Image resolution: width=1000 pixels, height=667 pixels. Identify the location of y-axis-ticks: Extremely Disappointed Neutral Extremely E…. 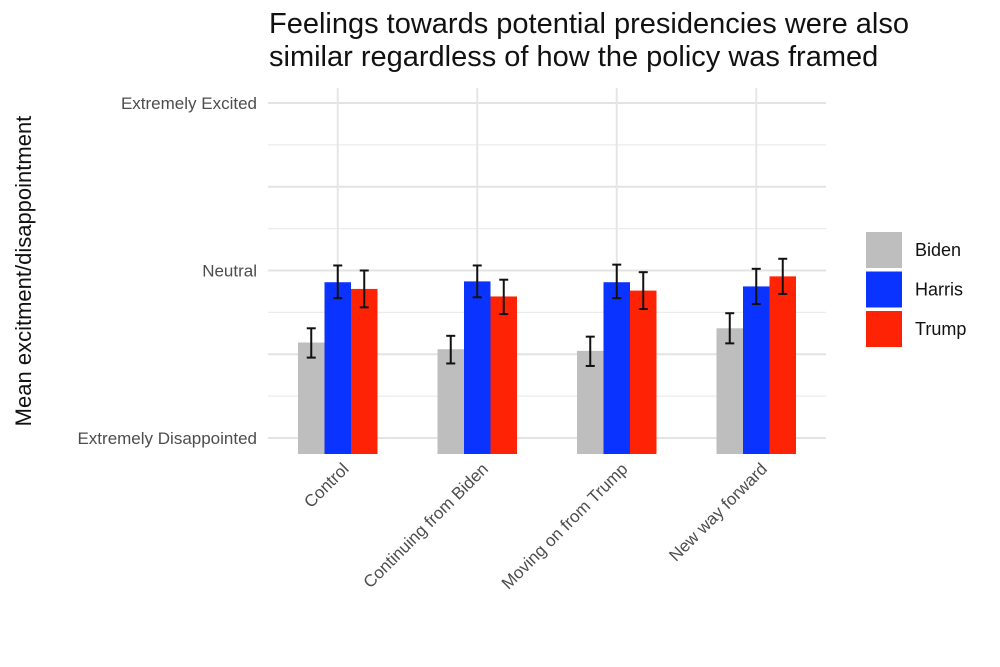
(167, 271).